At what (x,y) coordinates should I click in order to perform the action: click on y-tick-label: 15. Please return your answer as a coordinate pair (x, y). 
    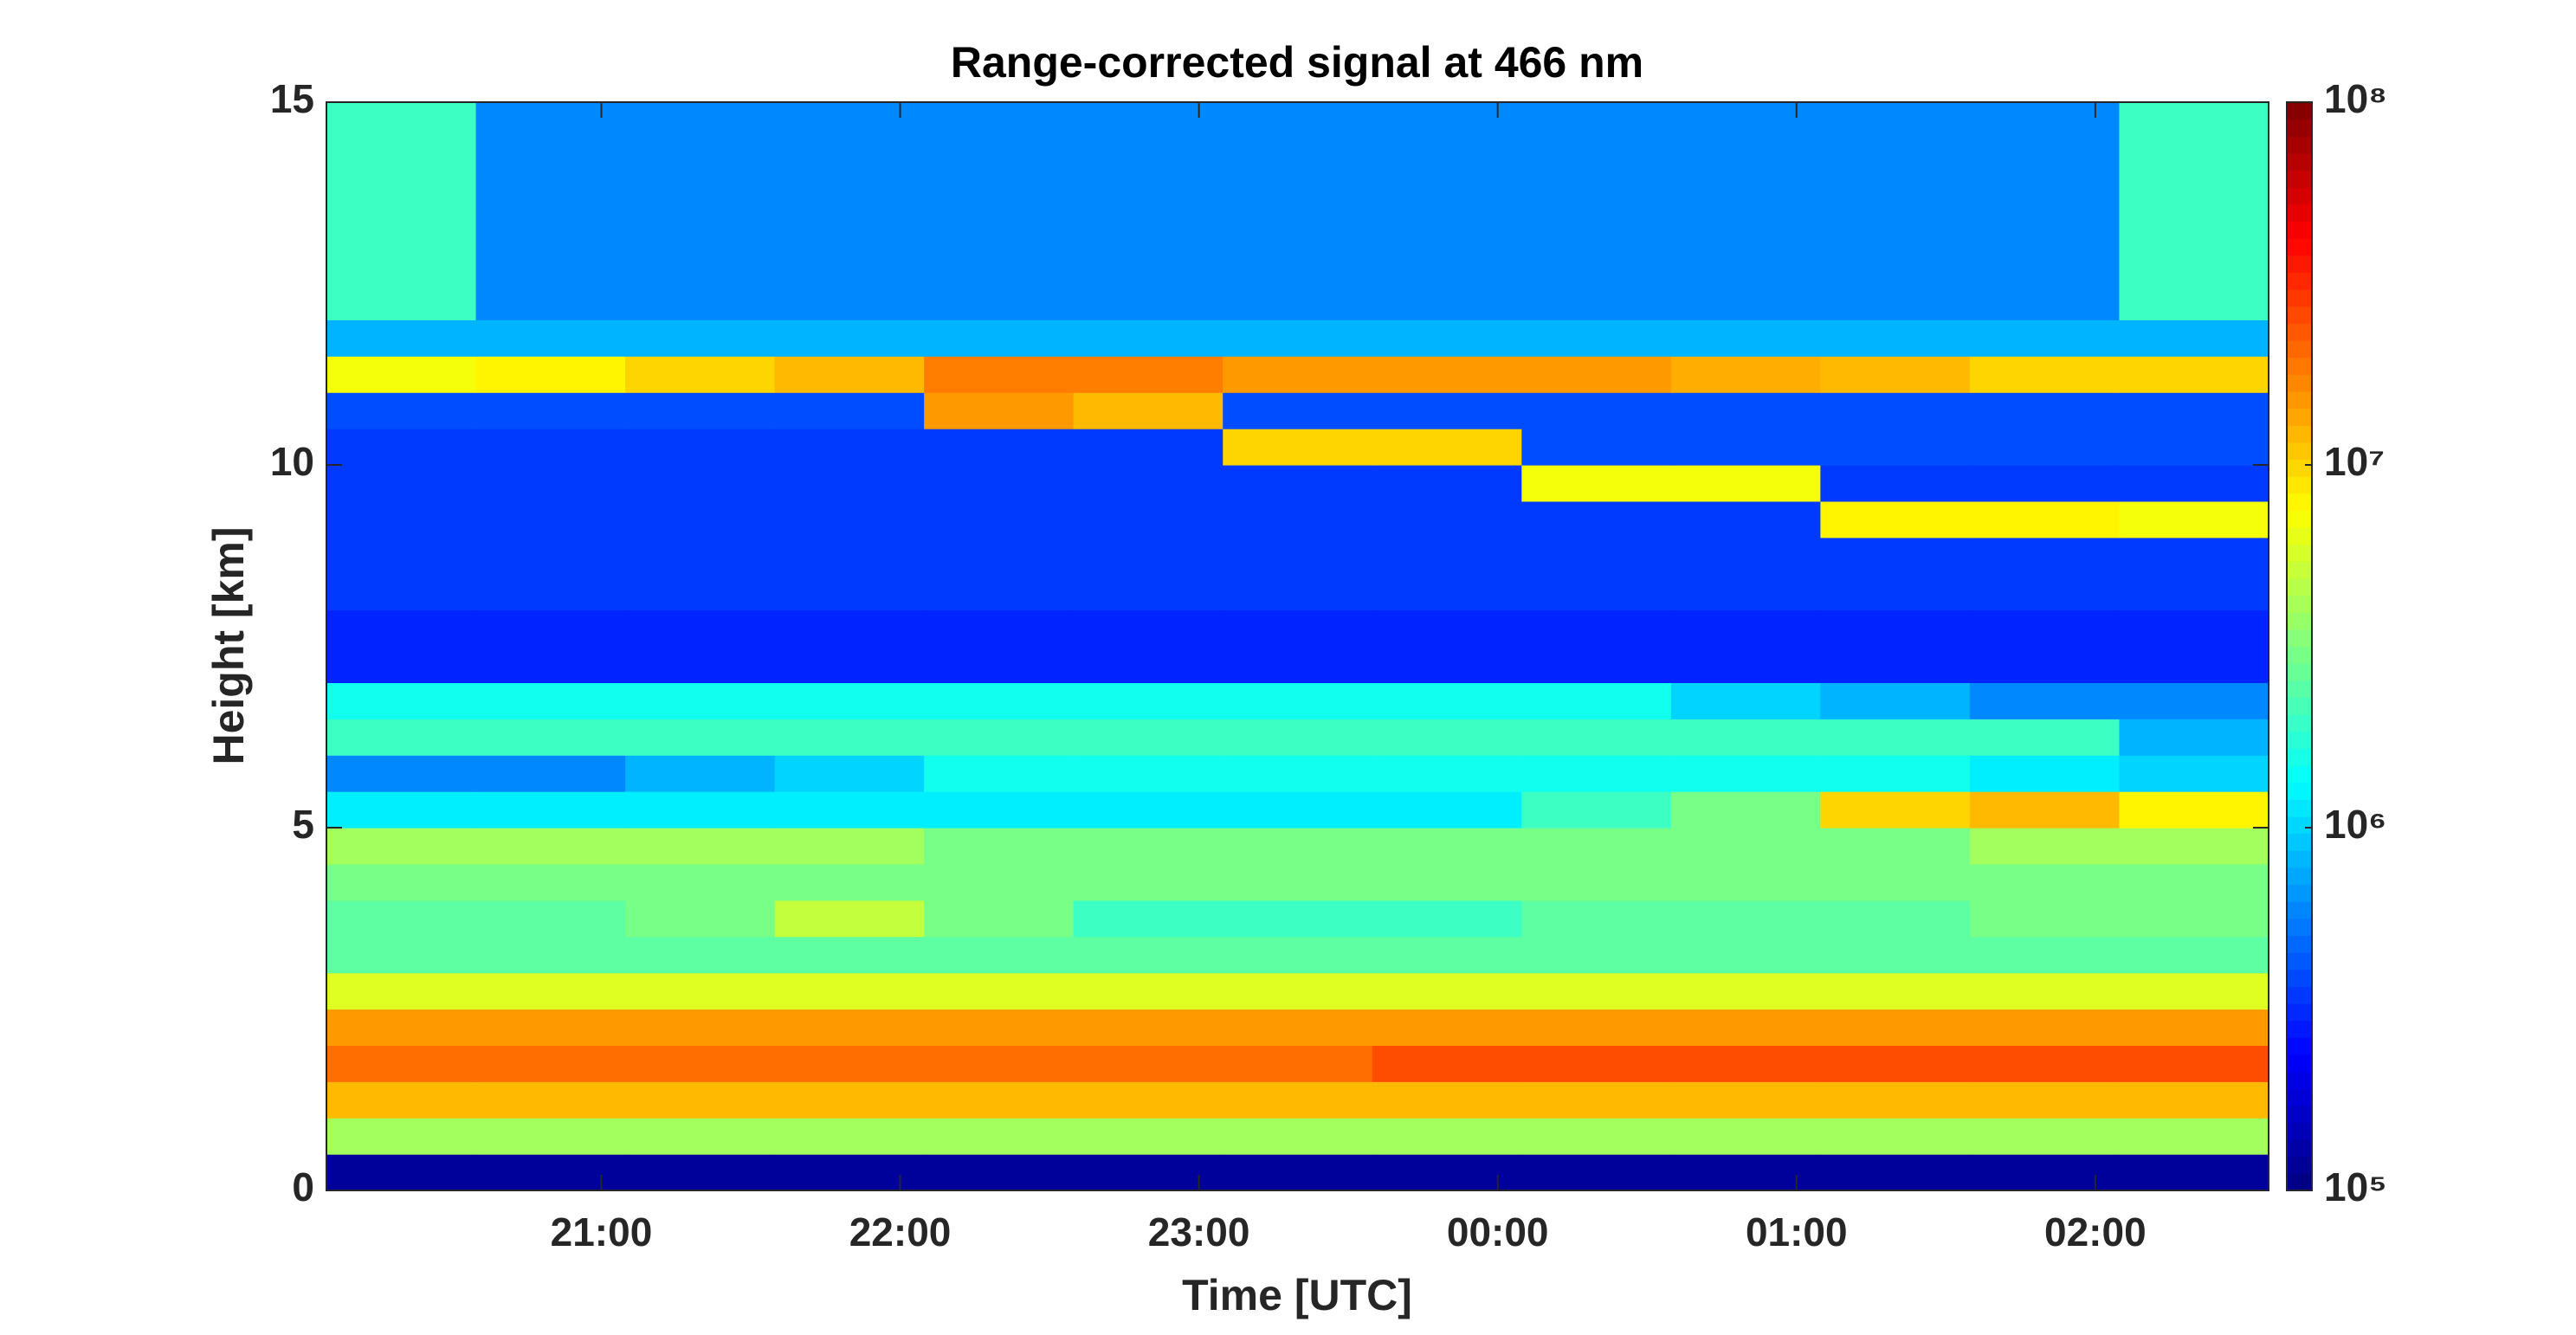
    Looking at the image, I should click on (292, 99).